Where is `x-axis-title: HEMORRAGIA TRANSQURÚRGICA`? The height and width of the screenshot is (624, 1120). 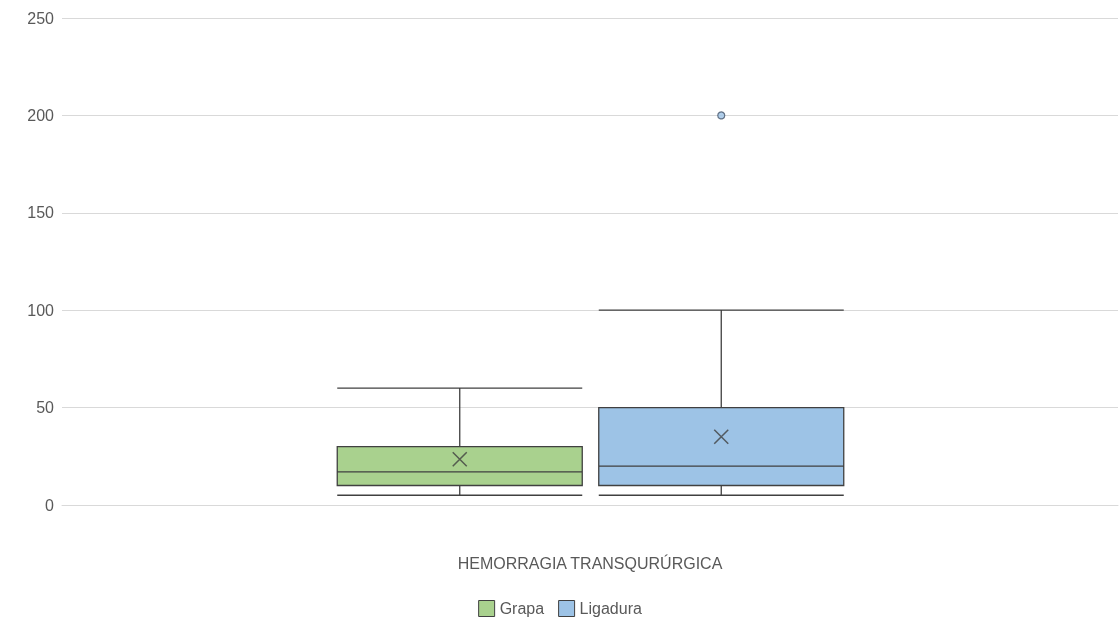 x-axis-title: HEMORRAGIA TRANSQURÚRGICA is located at coordinates (590, 562).